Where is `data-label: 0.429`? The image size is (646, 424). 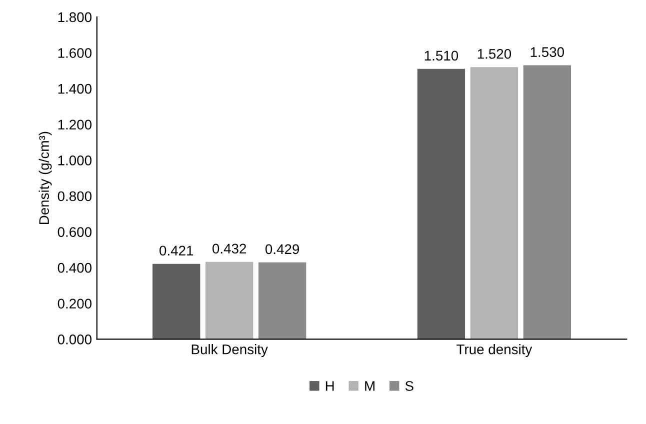 data-label: 0.429 is located at coordinates (282, 249).